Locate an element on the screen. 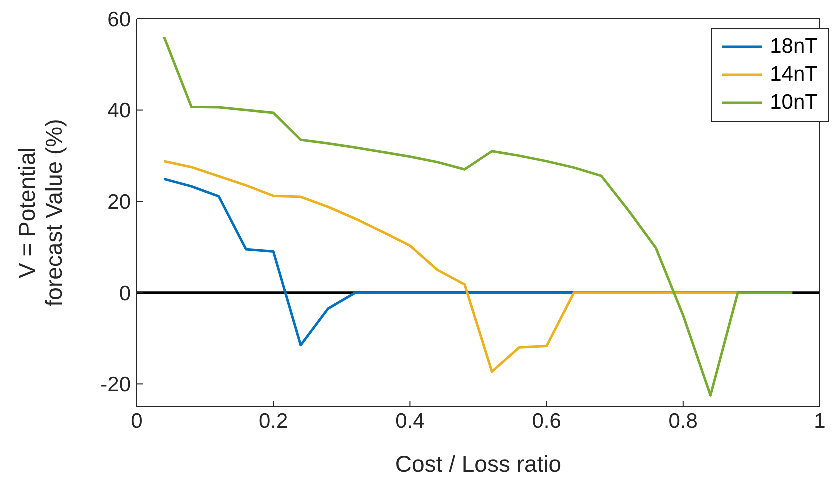 This screenshot has height=488, width=839. y-tick-label: 60 is located at coordinates (119, 20).